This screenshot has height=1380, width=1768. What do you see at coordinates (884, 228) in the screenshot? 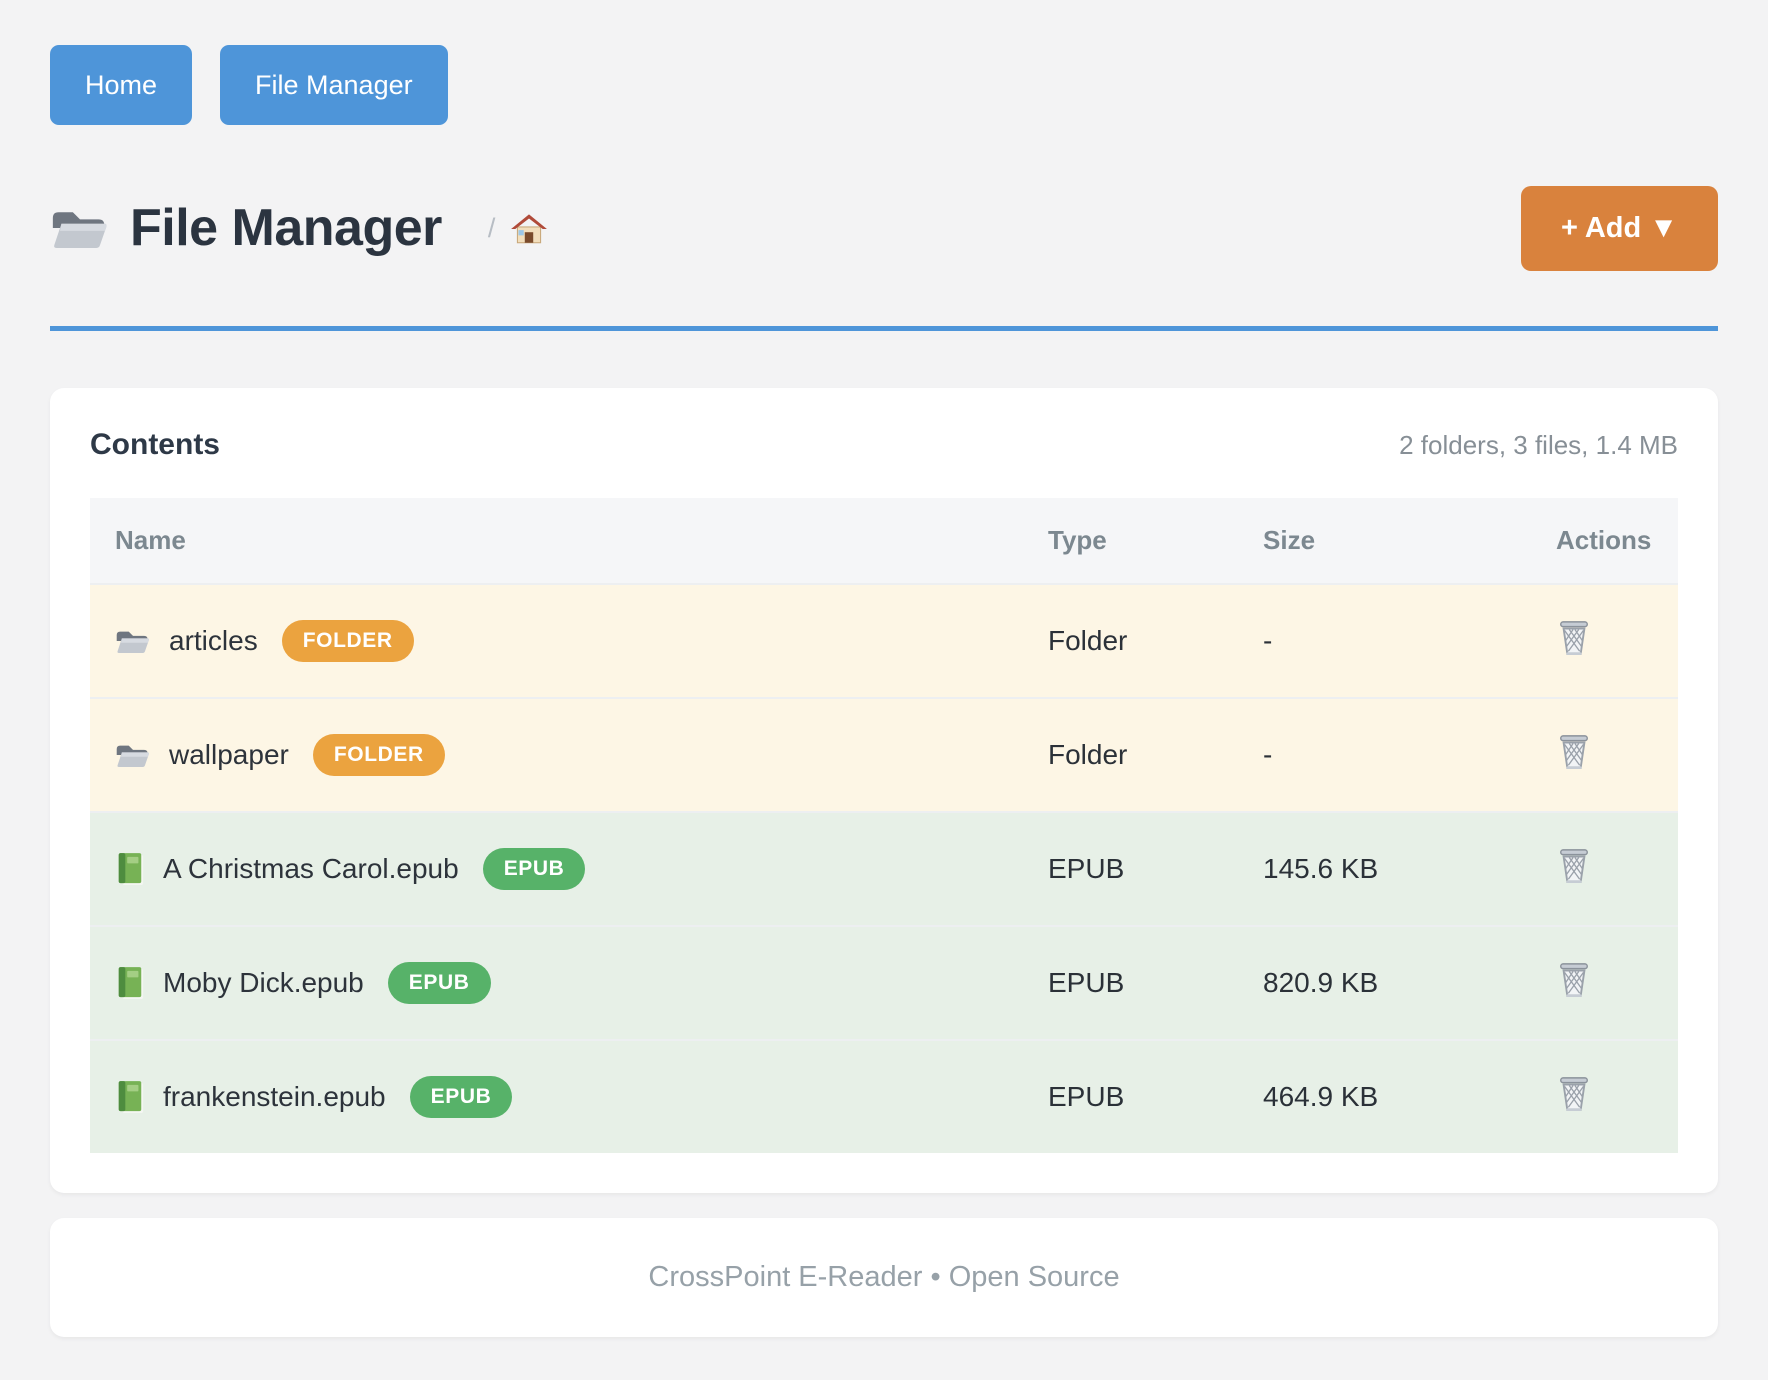
I see `page-header: File Manager / + Add ▼` at bounding box center [884, 228].